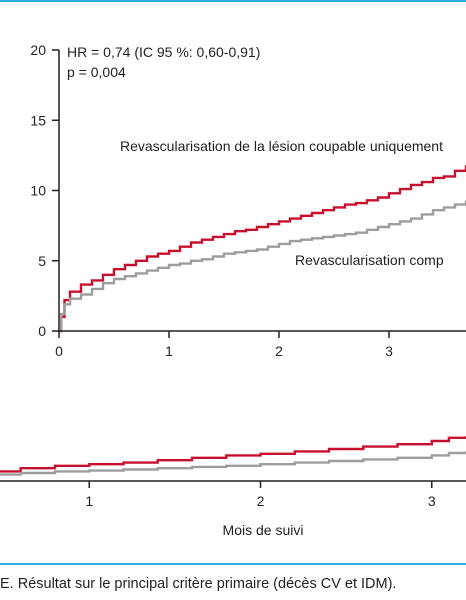 The image size is (466, 600). Describe the element at coordinates (38, 50) in the screenshot. I see `upper-y-tick-label: 20` at that location.